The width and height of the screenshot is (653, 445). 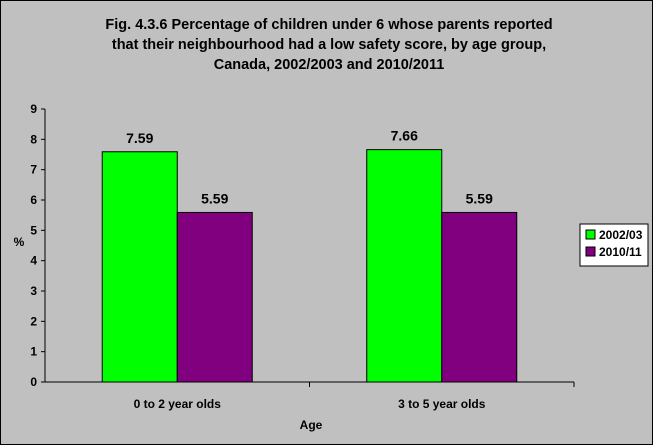 I want to click on y-tick-label: 0, so click(x=33, y=382).